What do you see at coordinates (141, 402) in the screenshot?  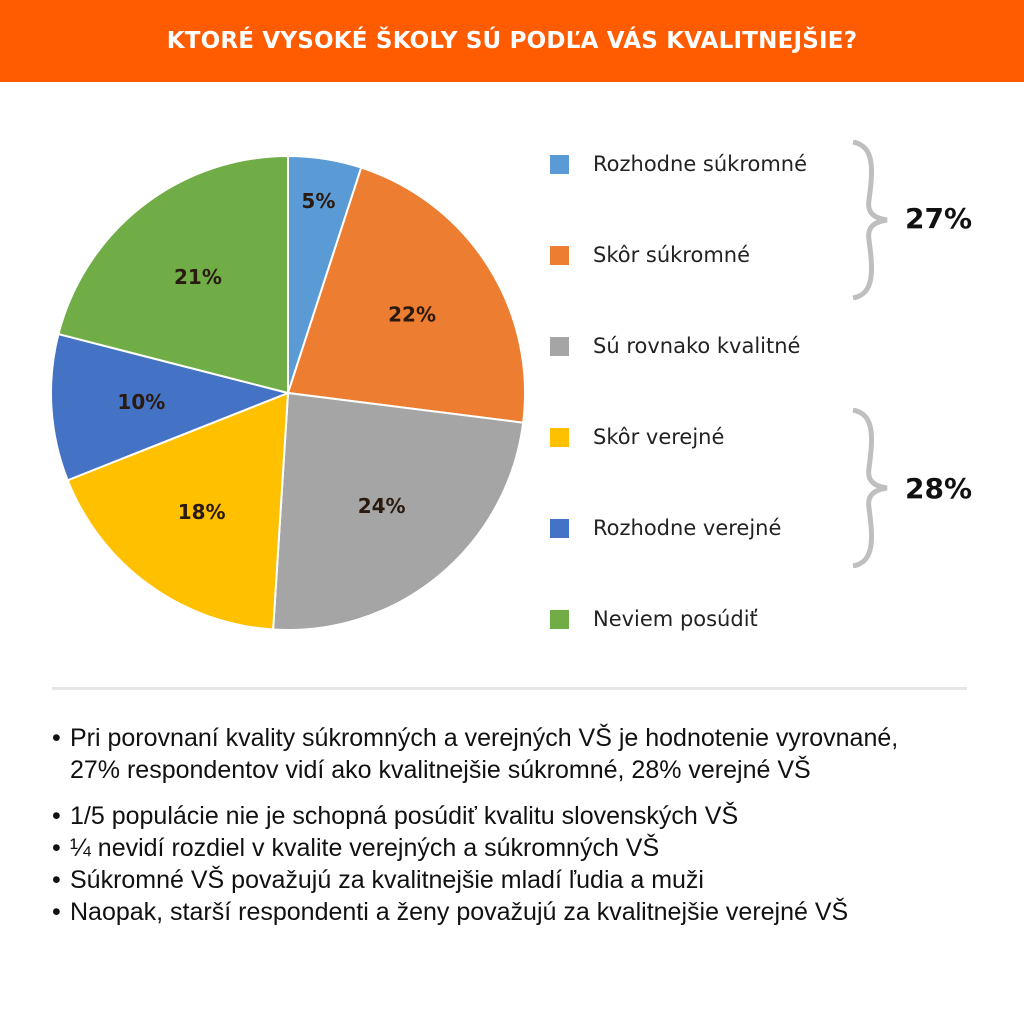 I see `data-label: 10%` at bounding box center [141, 402].